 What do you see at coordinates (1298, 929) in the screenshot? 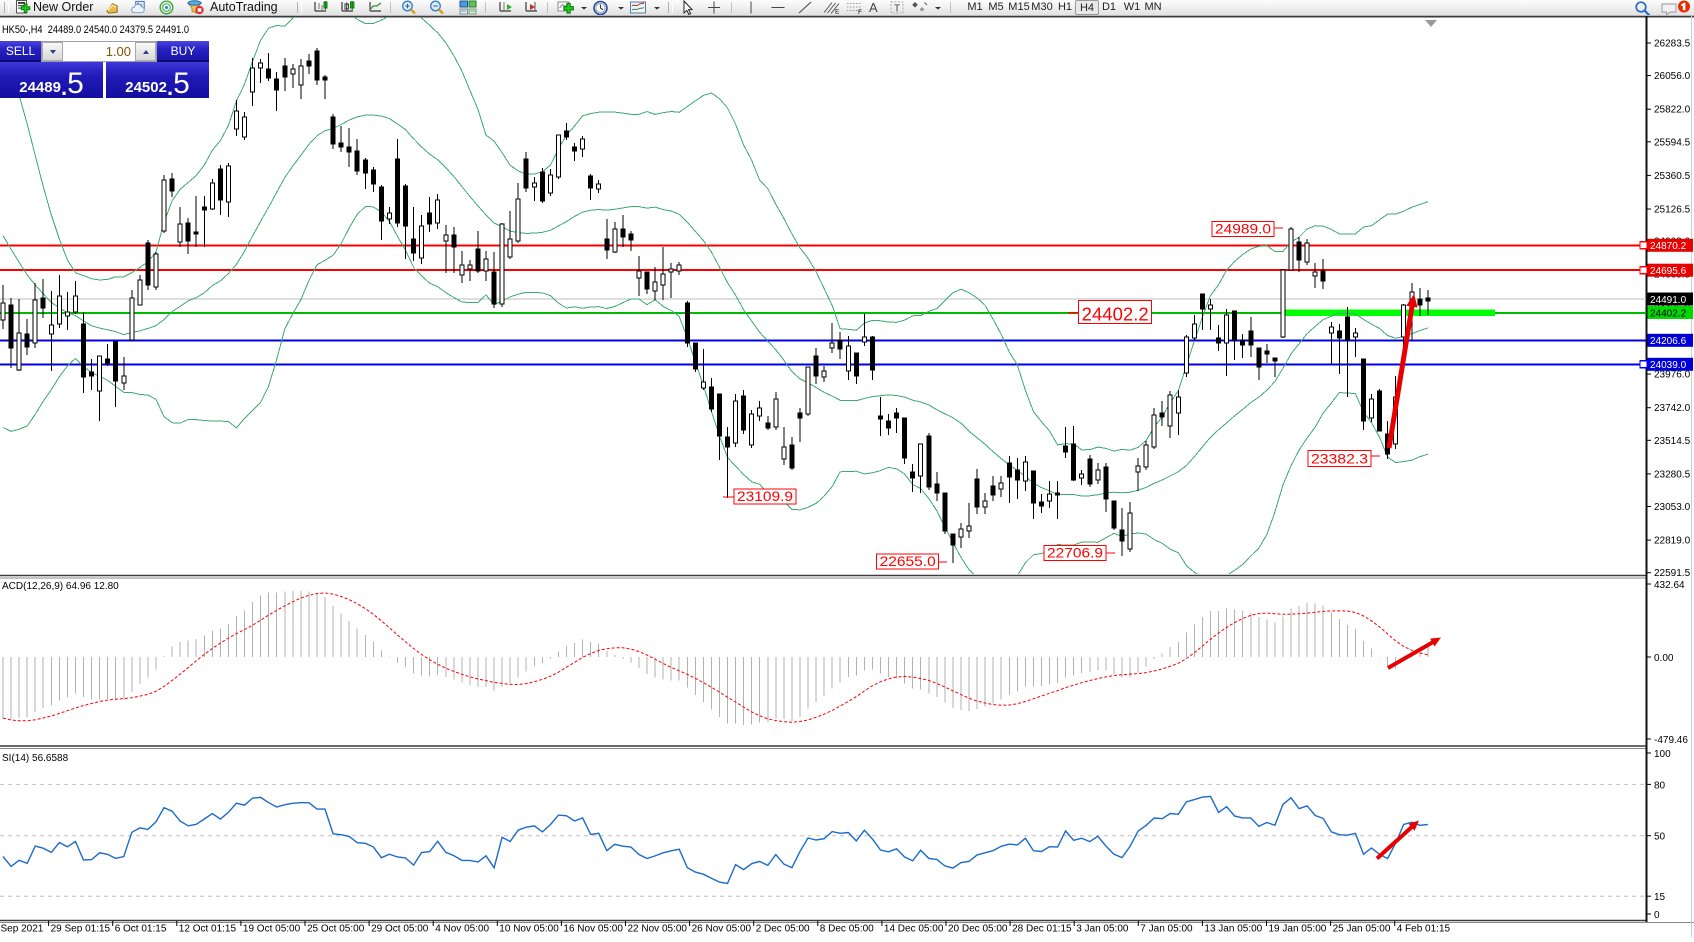
I see `svg-text: 19 Jan 05:00` at bounding box center [1298, 929].